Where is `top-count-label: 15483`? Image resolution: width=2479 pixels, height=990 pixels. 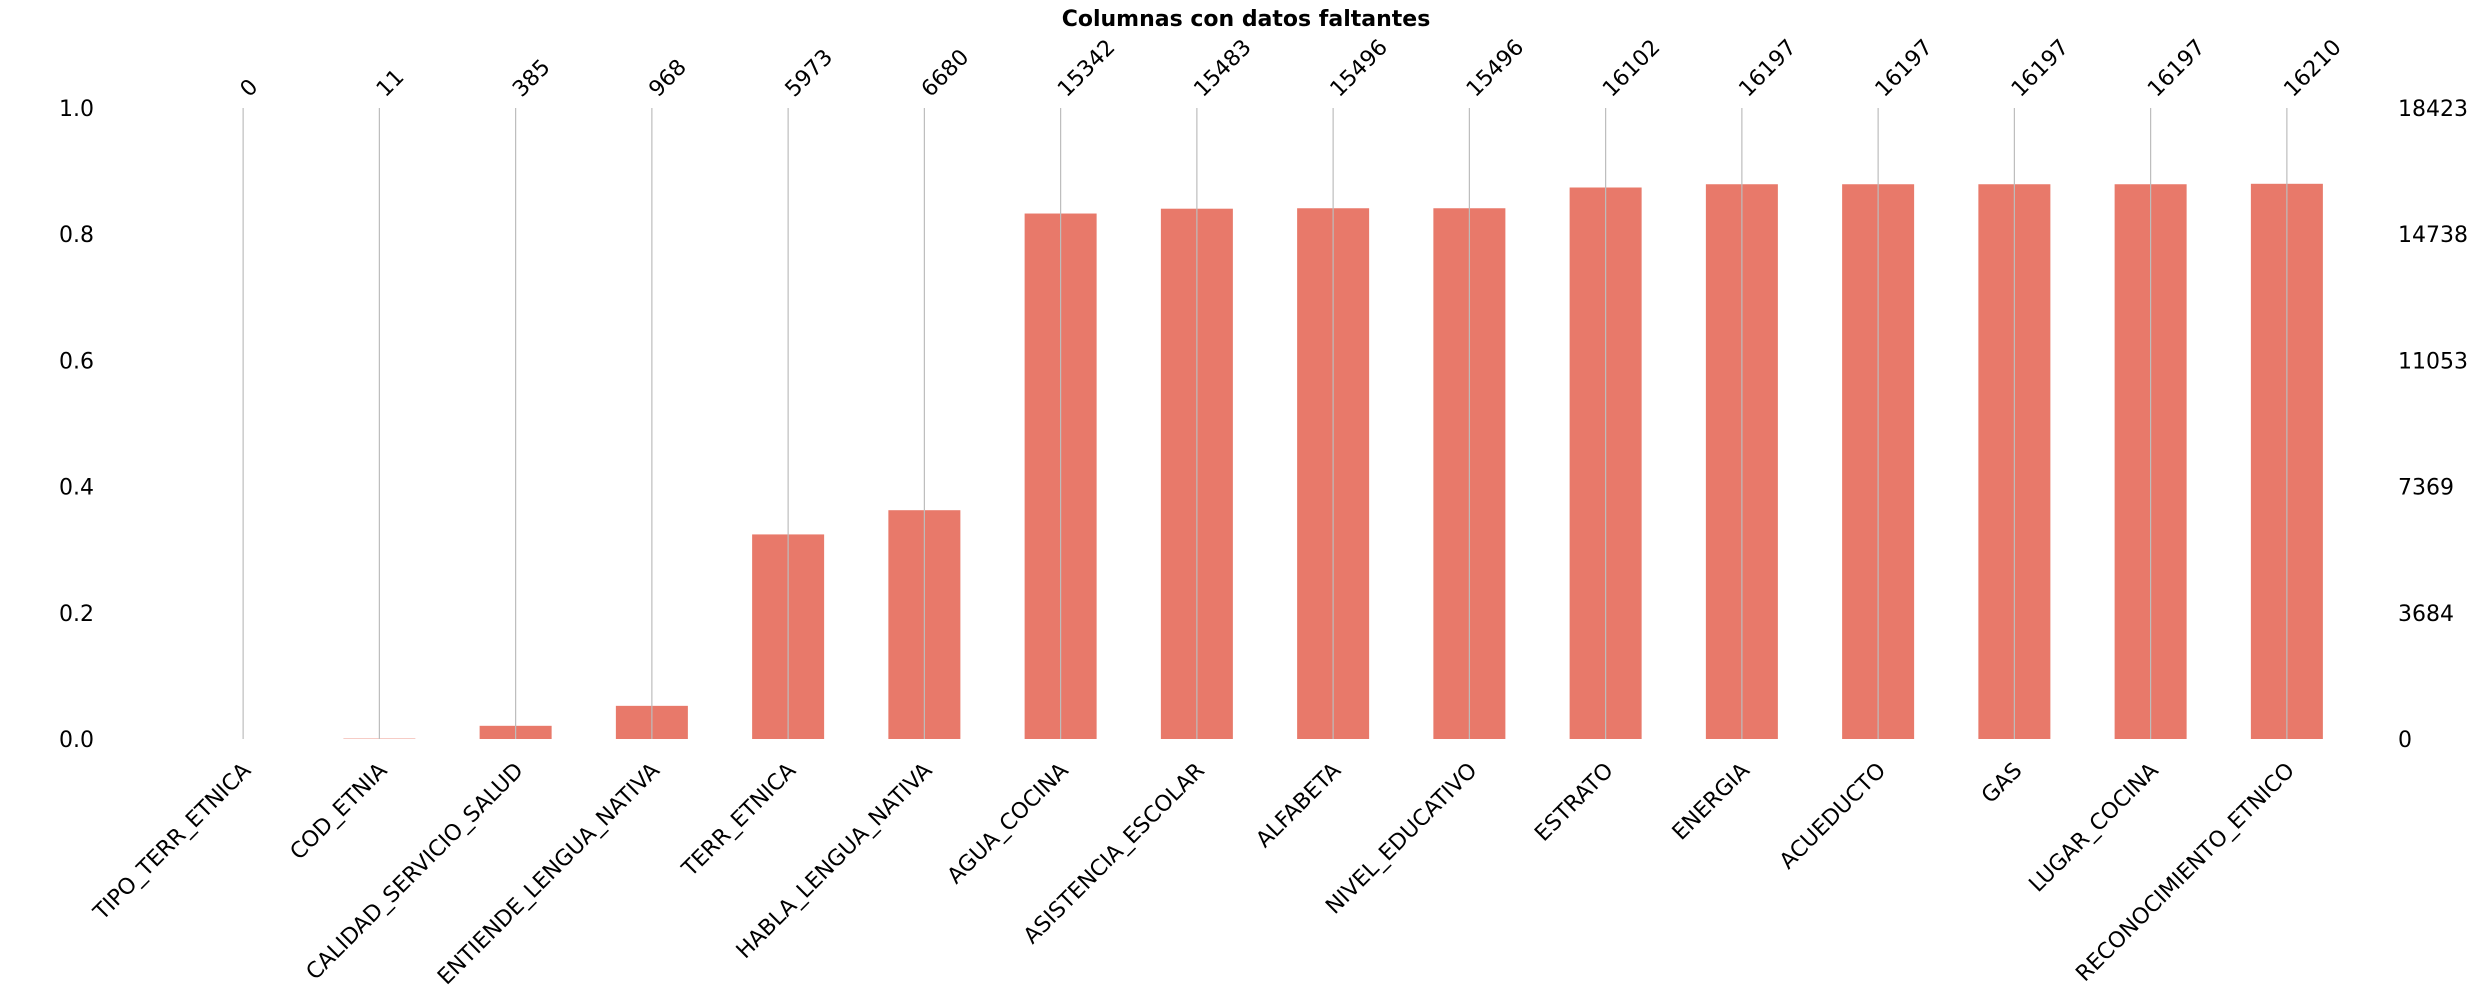
top-count-label: 15483 is located at coordinates (1222, 68).